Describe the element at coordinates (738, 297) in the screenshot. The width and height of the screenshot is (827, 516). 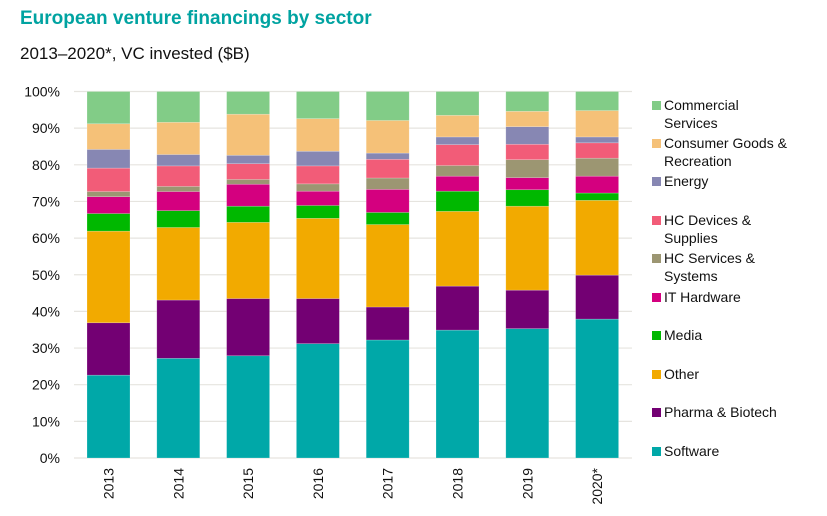
I see `legend-item: IT Hardware` at that location.